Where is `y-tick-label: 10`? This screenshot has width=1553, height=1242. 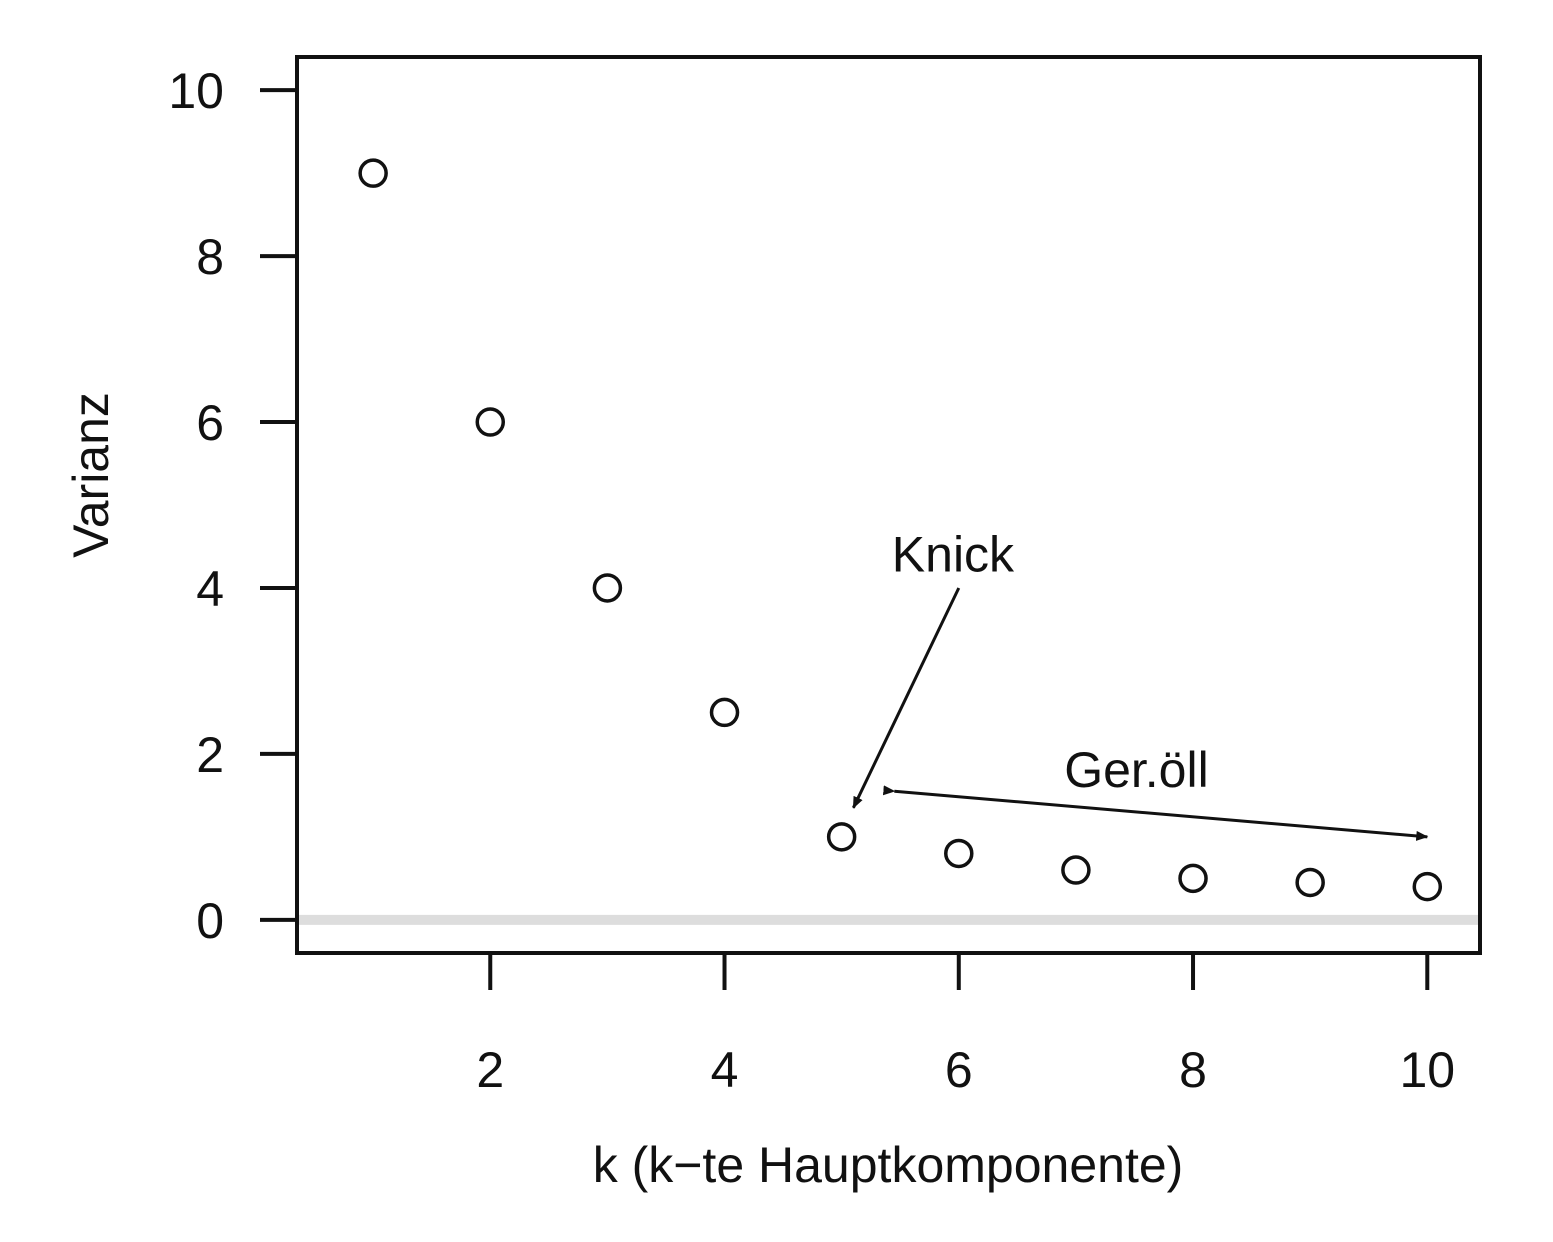 y-tick-label: 10 is located at coordinates (196, 91).